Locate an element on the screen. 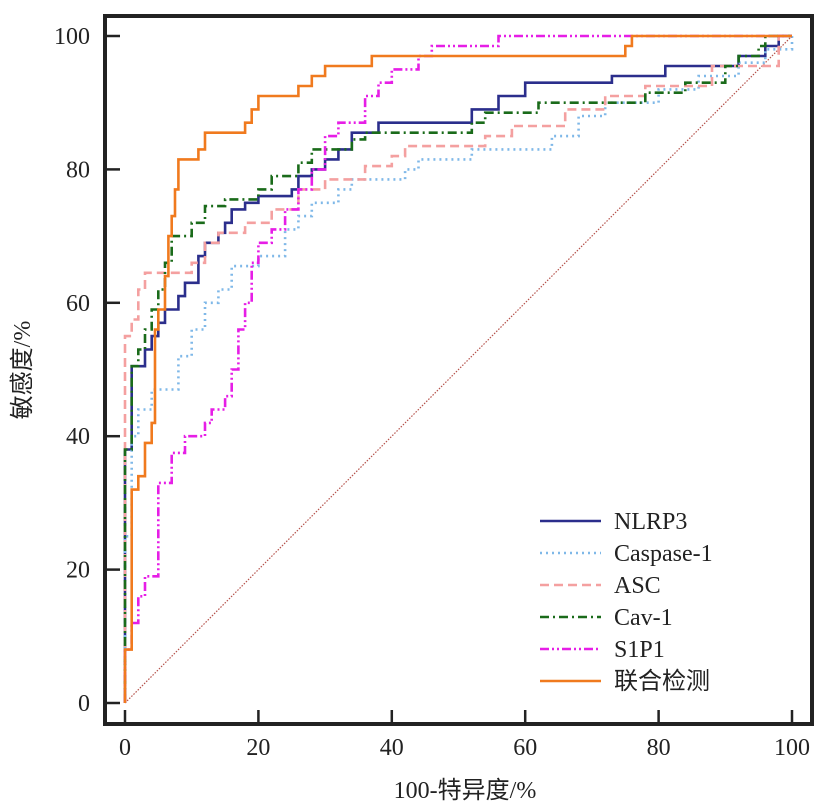 Image resolution: width=827 pixels, height=810 pixels. legend-label: NLRP3 is located at coordinates (650, 522).